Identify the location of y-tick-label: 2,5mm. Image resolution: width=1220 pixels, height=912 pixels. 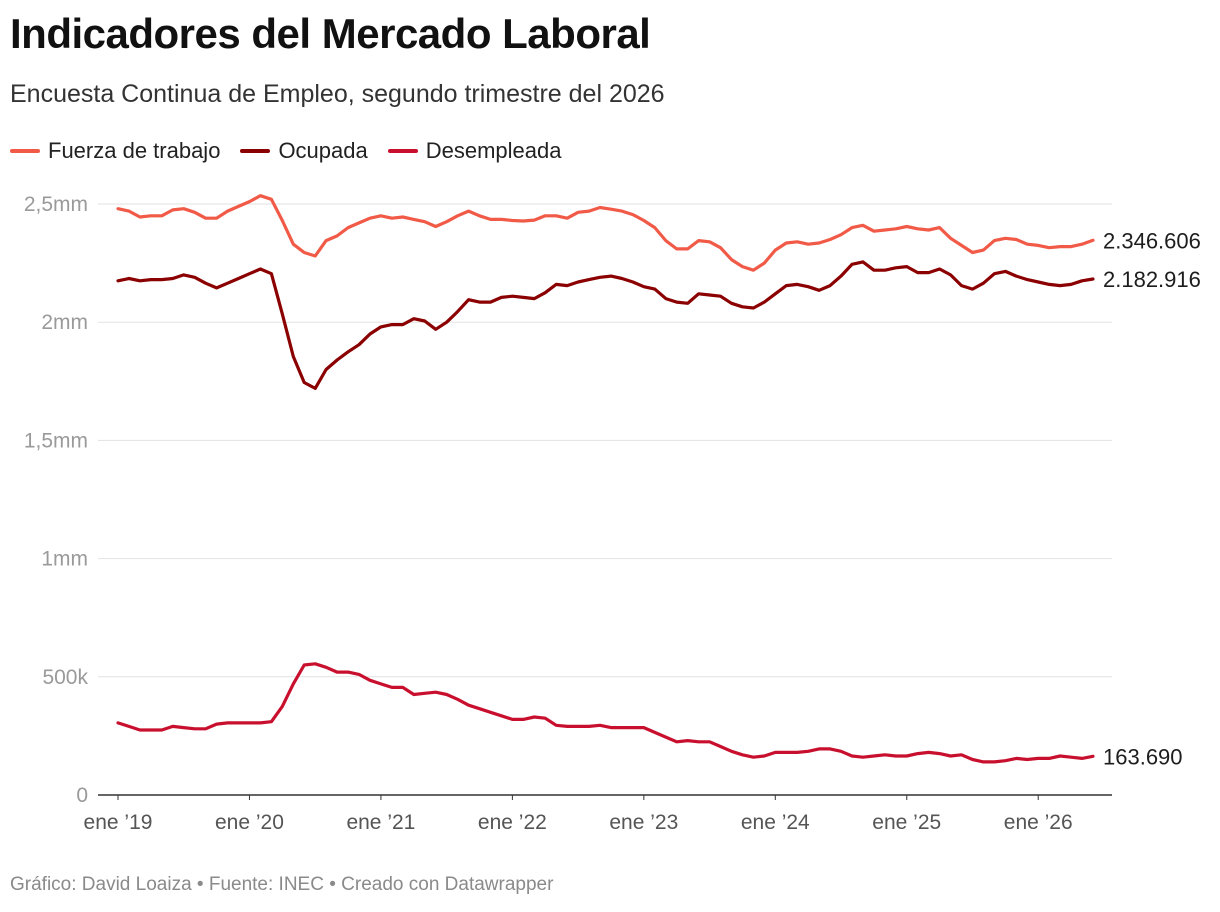
(56, 204).